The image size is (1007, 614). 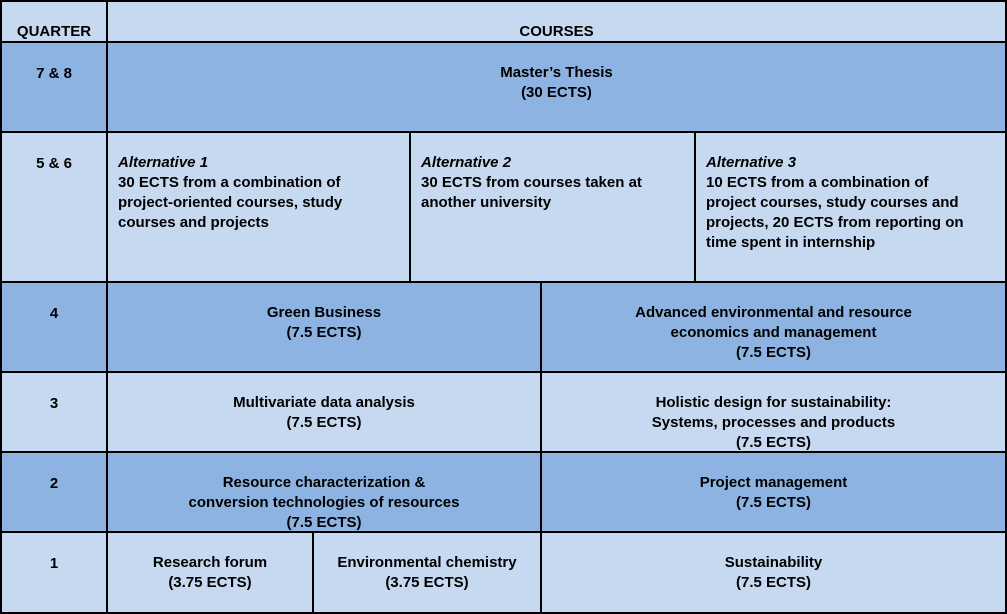 What do you see at coordinates (556, 31) in the screenshot?
I see `courses-header-label: COURSES` at bounding box center [556, 31].